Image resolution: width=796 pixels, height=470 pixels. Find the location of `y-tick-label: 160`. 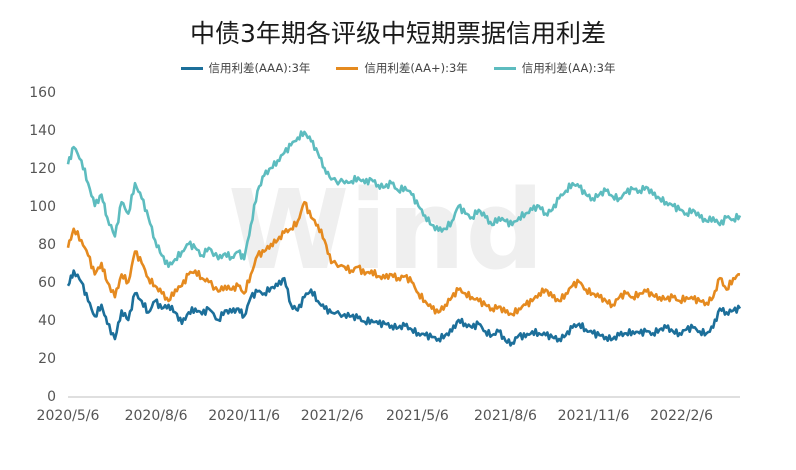

y-tick-label: 160 is located at coordinates (42, 93).